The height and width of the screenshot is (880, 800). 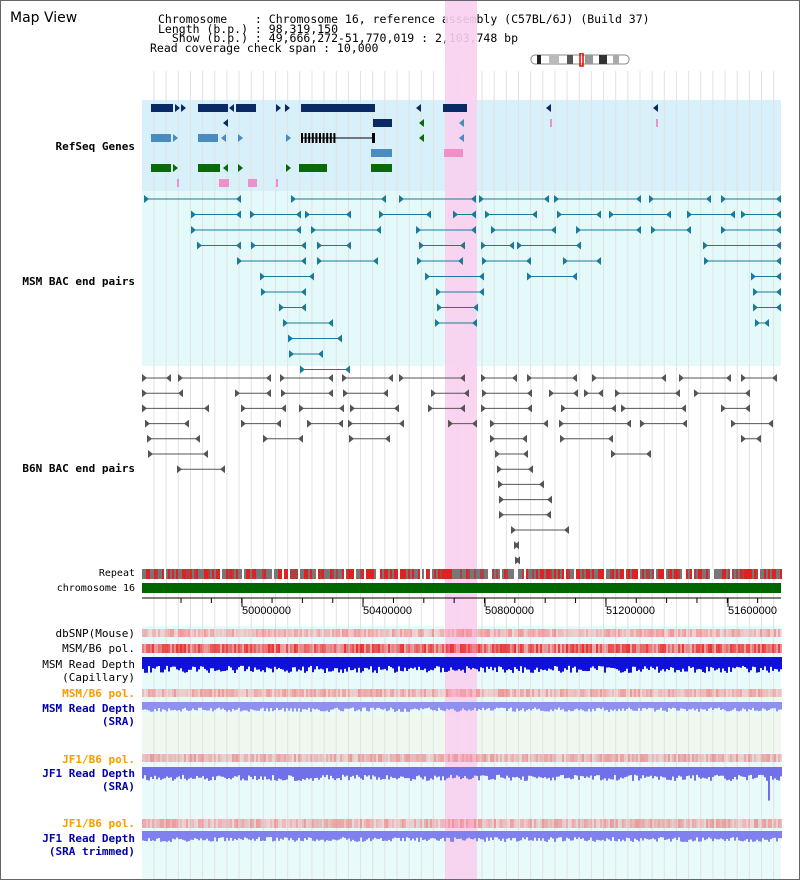 What do you see at coordinates (88, 845) in the screenshot?
I see `jf1-depth-trim-track-label: JF1 Read Depth (SRA trimmed)` at bounding box center [88, 845].